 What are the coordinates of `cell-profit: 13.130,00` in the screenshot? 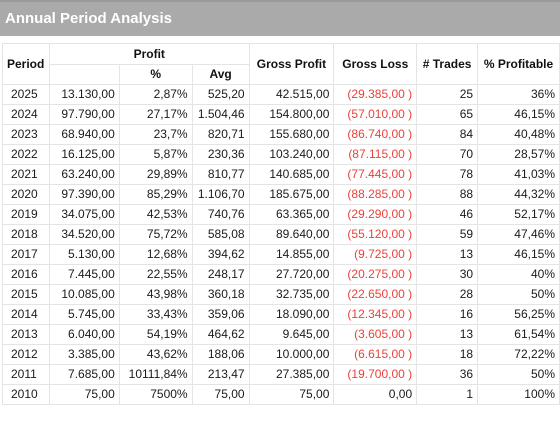 It's located at (84, 94).